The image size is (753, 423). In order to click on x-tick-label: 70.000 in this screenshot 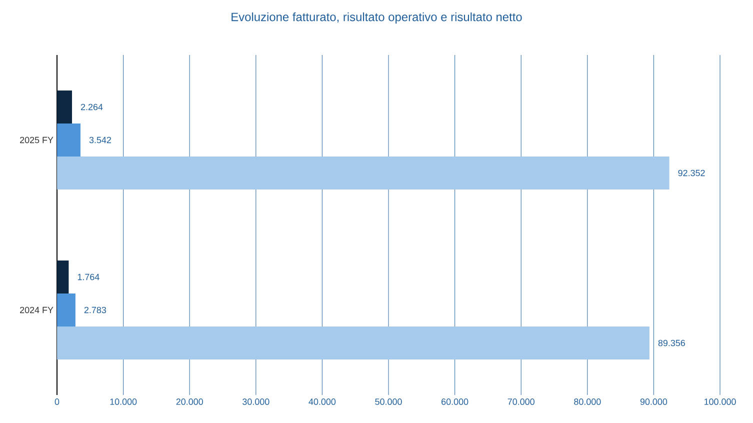, I will do `click(521, 401)`.